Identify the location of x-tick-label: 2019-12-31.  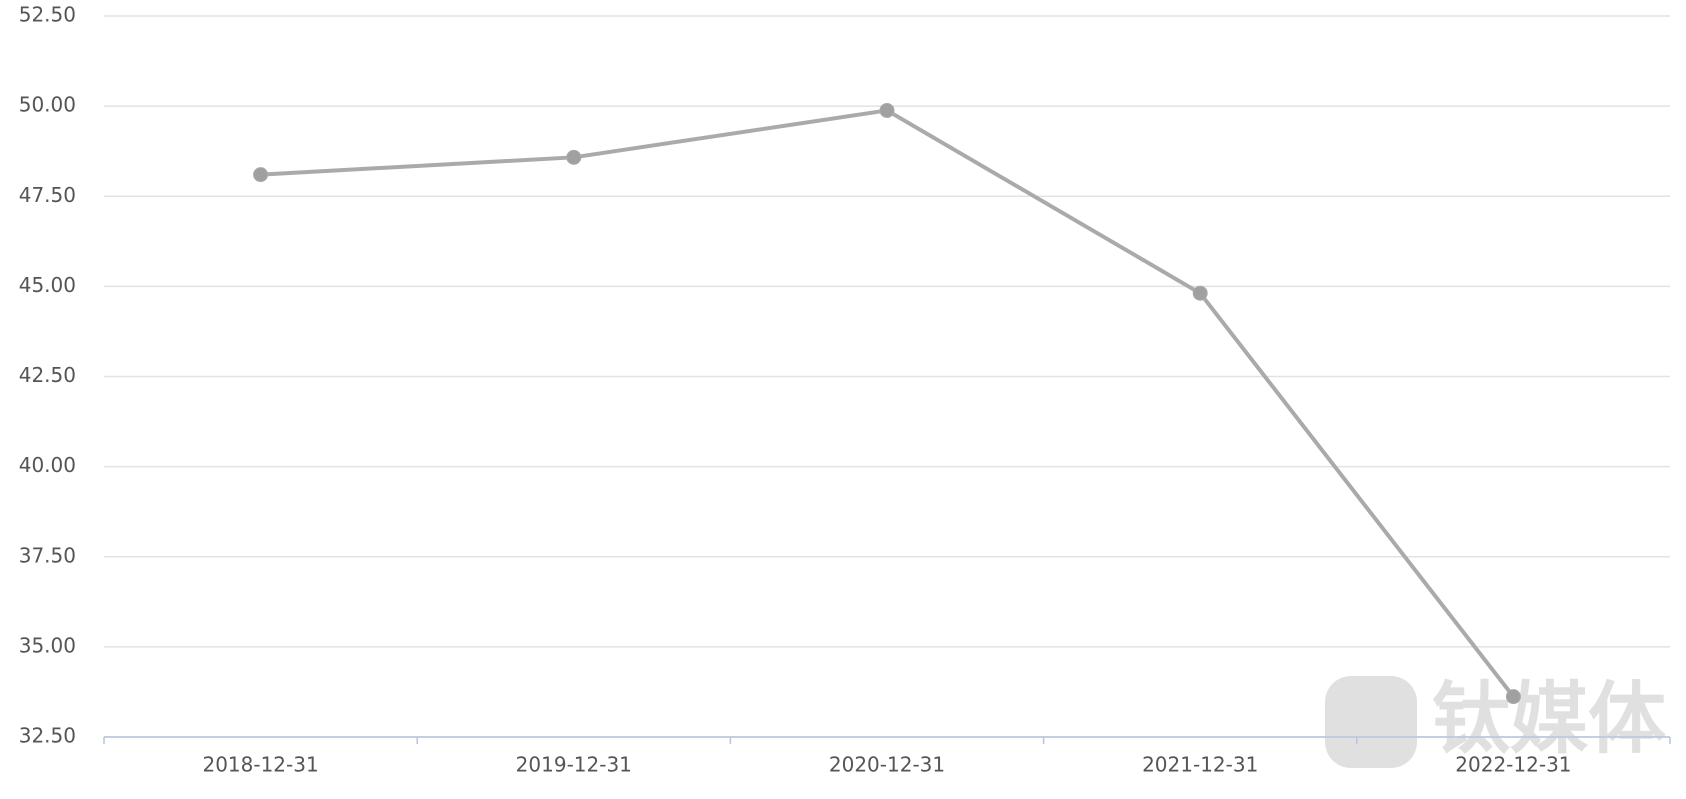
(574, 765).